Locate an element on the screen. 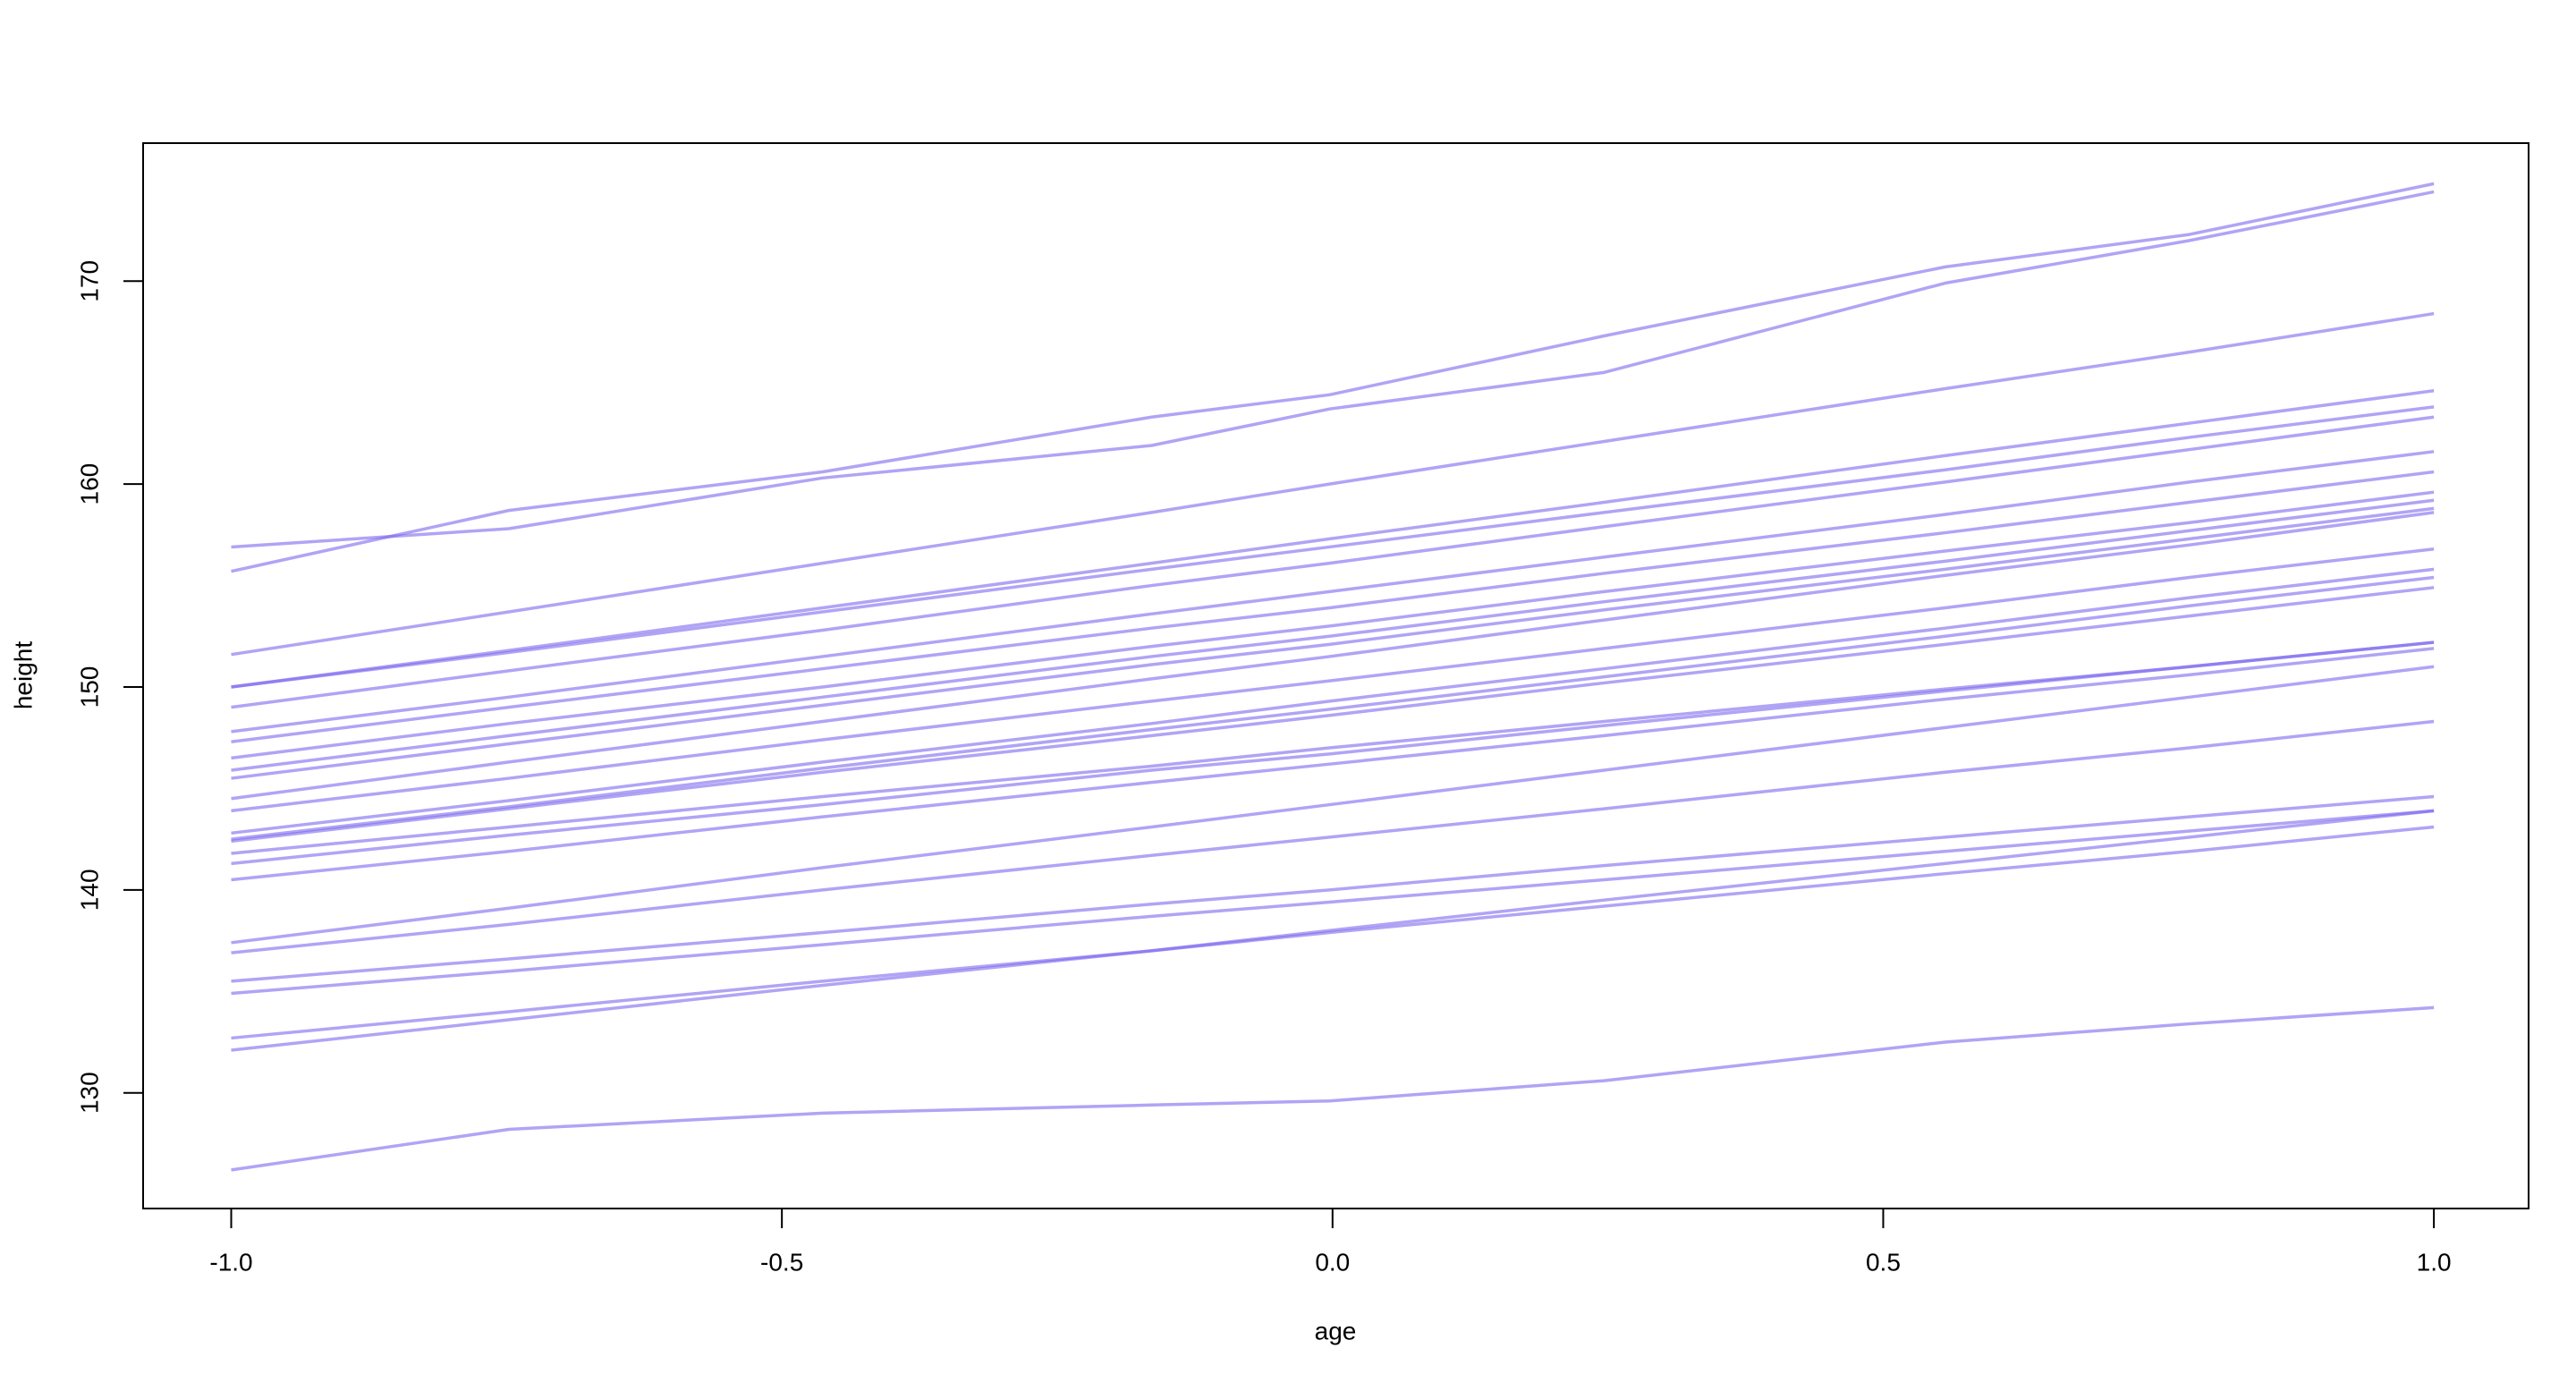 This screenshot has height=1374, width=2576. y-tick-label: 140 is located at coordinates (89, 890).